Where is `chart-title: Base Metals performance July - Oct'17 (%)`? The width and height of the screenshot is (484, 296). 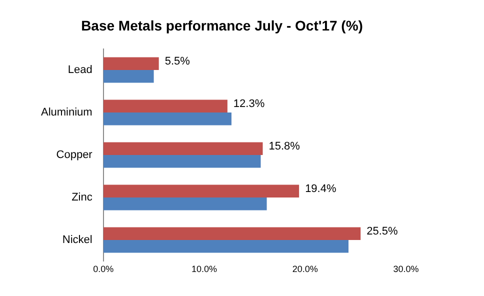 chart-title: Base Metals performance July - Oct'17 (%) is located at coordinates (222, 25).